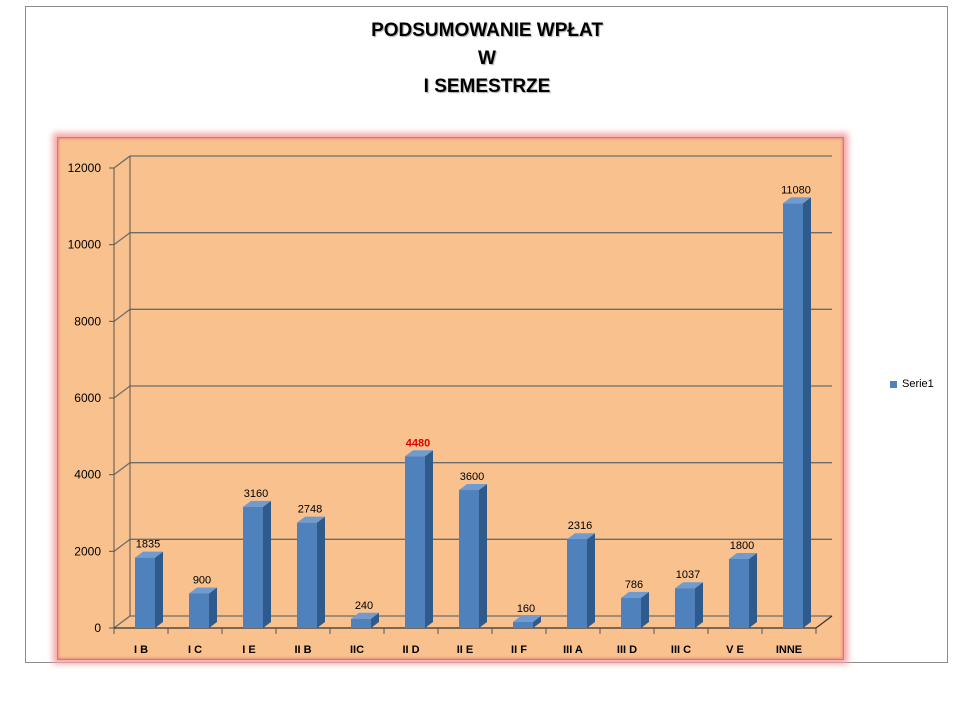 Image resolution: width=960 pixels, height=720 pixels. Describe the element at coordinates (893, 384) in the screenshot. I see `legend-key-serie1` at that location.